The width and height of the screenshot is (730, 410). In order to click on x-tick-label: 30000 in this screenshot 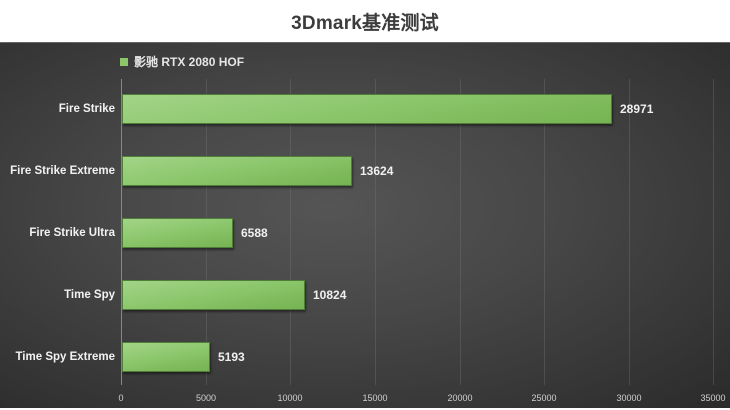, I will do `click(629, 398)`.